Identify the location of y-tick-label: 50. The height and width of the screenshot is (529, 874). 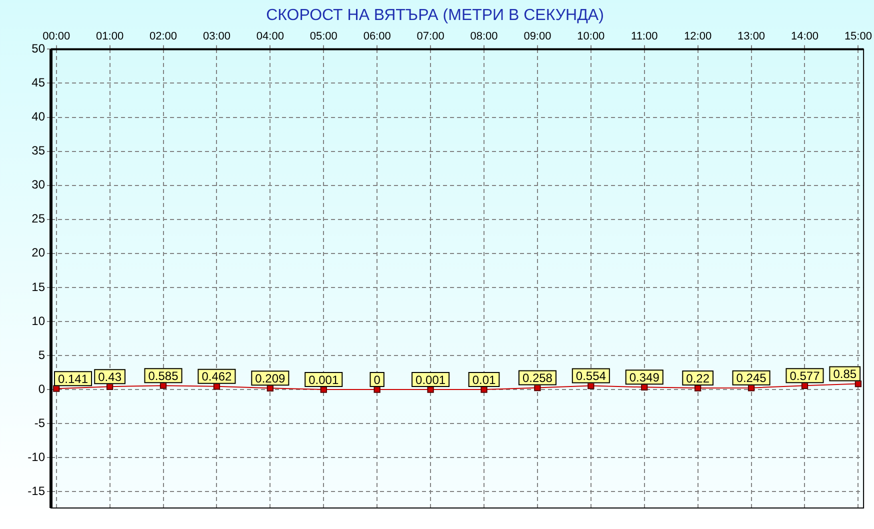
(39, 49).